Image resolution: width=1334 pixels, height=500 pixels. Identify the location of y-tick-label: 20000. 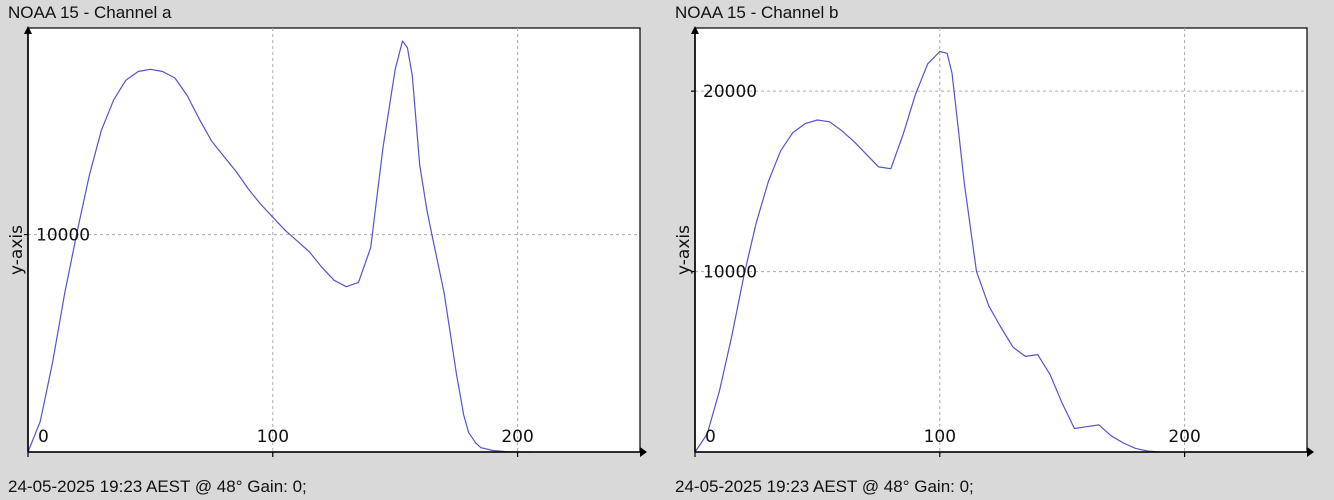
(730, 92).